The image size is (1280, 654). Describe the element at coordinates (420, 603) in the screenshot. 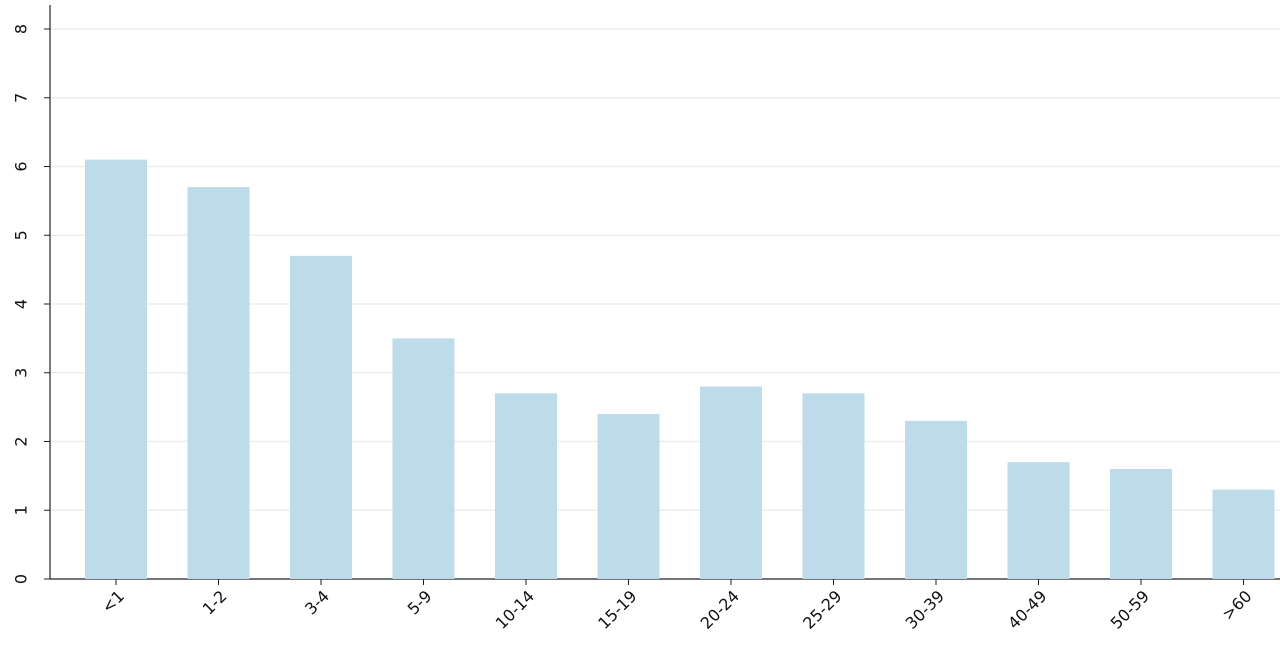

I see `x-tick-label: 5-9` at that location.